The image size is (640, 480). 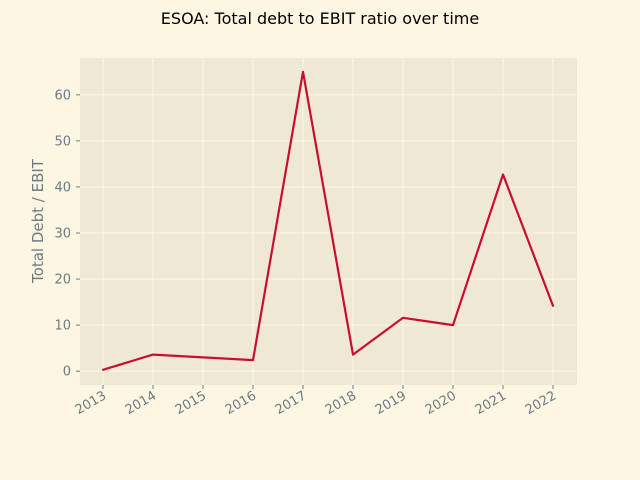 I want to click on y-tick-label: 30, so click(x=62, y=234).